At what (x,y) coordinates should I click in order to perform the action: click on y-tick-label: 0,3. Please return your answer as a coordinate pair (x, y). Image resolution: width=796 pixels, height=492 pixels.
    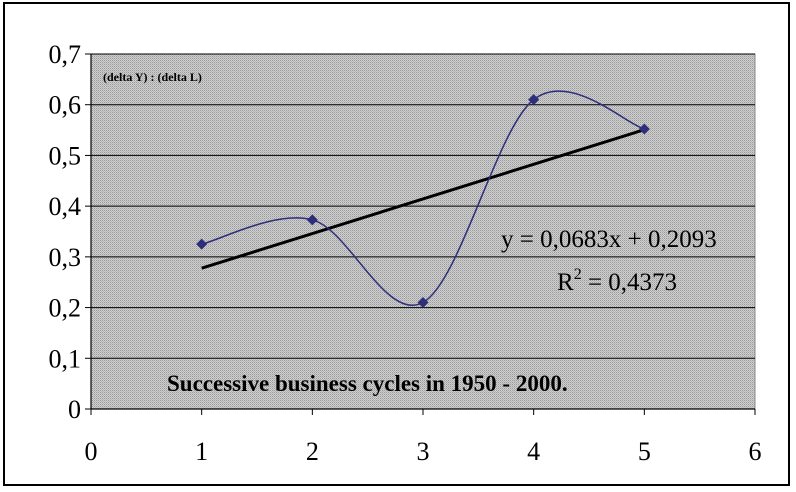
    Looking at the image, I should click on (65, 257).